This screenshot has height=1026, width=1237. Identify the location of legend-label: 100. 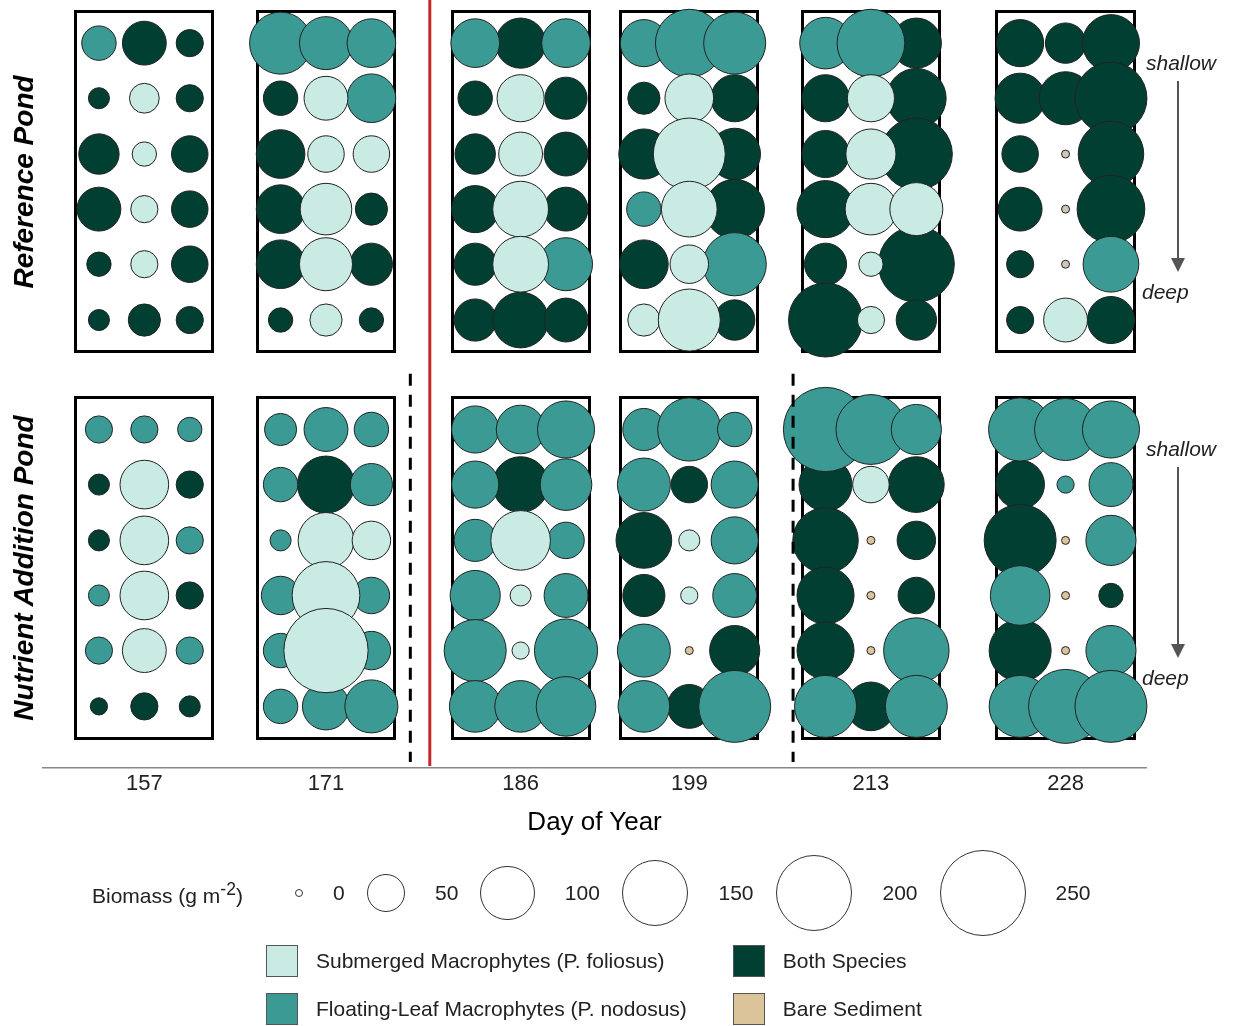
(582, 893).